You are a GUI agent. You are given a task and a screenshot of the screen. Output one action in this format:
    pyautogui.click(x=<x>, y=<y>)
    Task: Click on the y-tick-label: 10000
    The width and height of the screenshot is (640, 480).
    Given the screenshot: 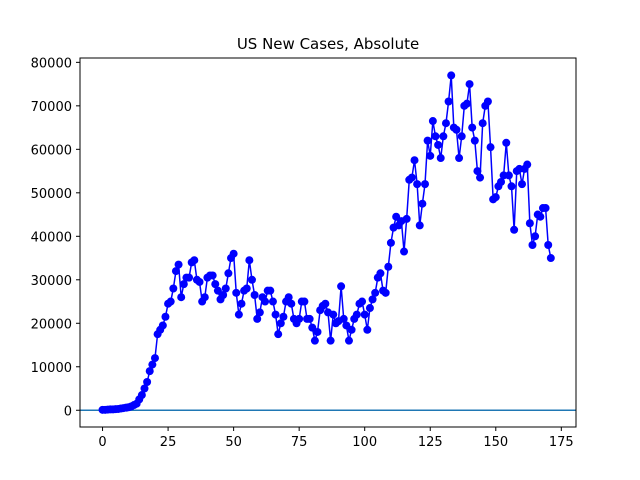 What is the action you would take?
    pyautogui.click(x=51, y=368)
    